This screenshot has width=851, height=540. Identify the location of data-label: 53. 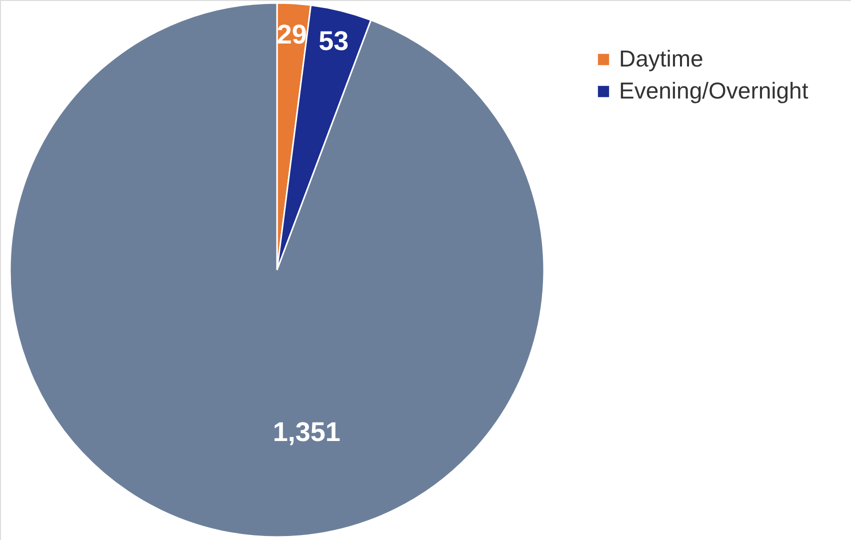
(333, 41).